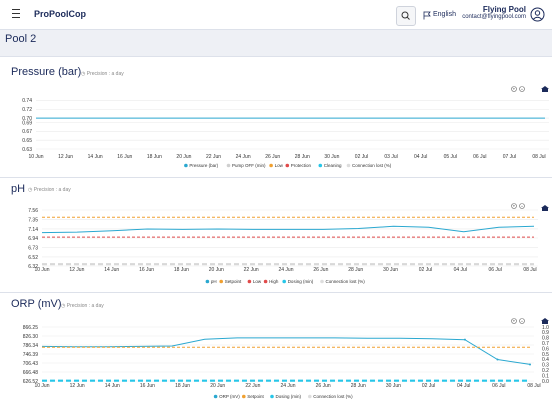 The image size is (552, 415). I want to click on x-tick-label: 24 Jun, so click(287, 386).